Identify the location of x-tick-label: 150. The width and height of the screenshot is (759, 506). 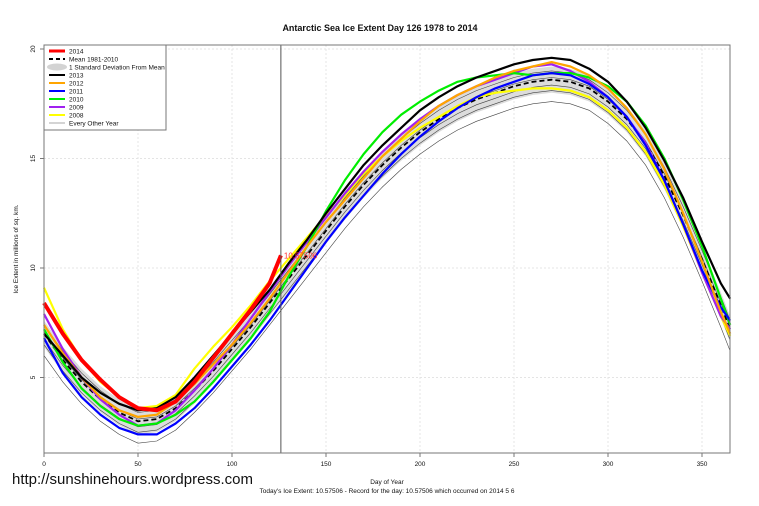
(326, 464).